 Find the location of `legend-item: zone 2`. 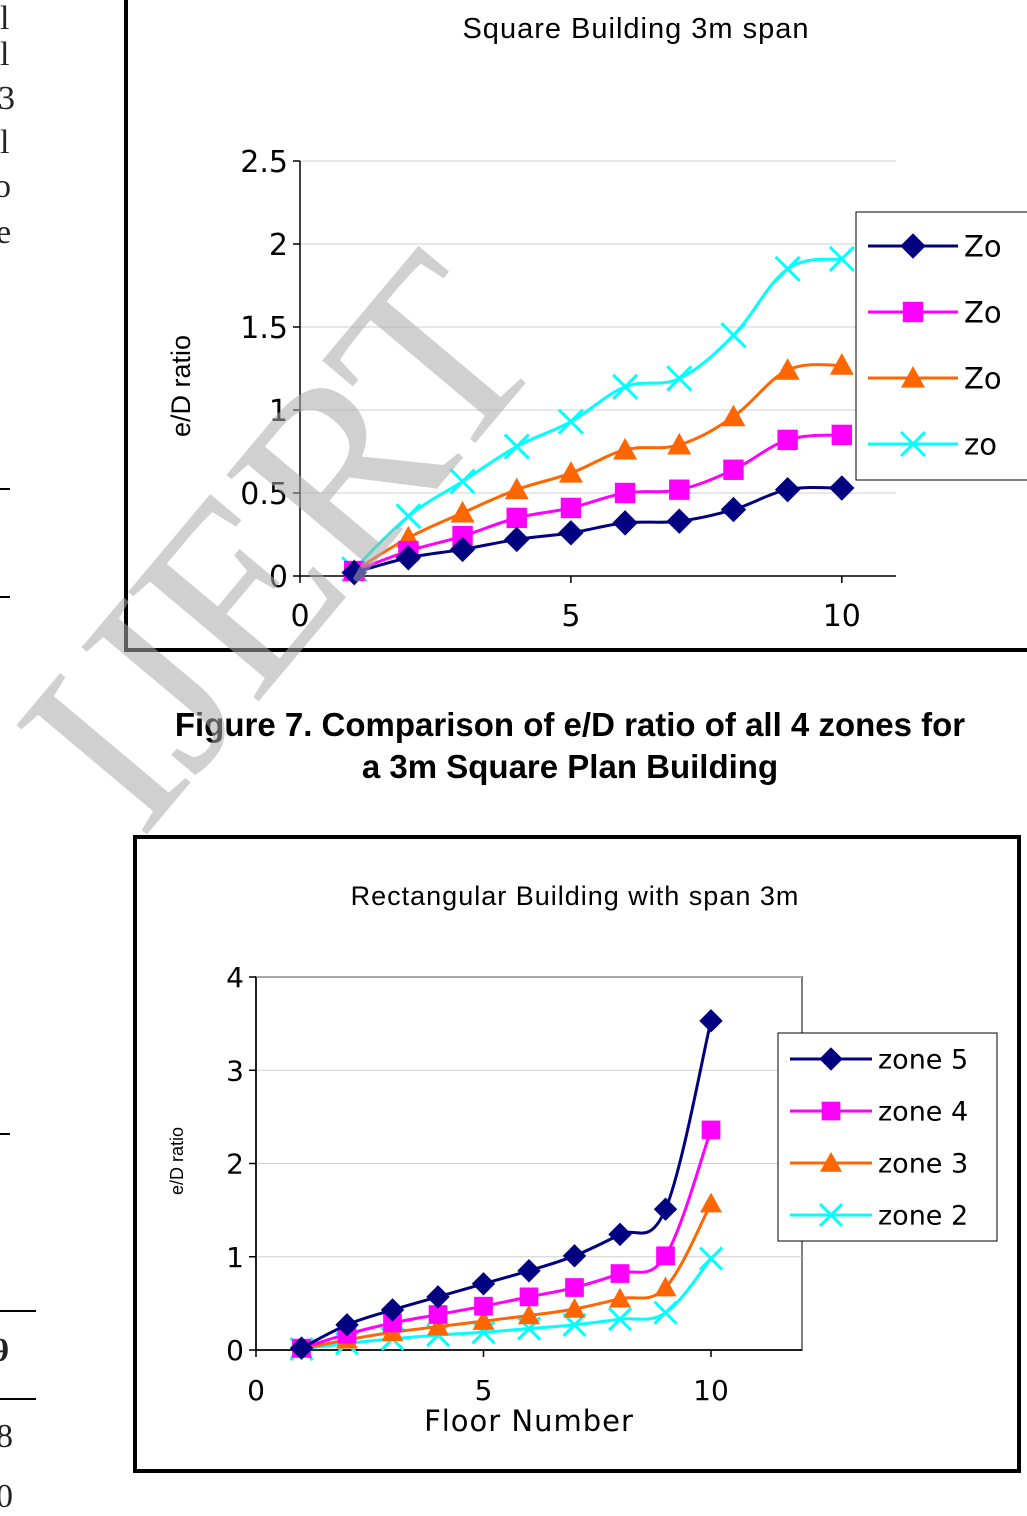

legend-item: zone 2 is located at coordinates (879, 1216).